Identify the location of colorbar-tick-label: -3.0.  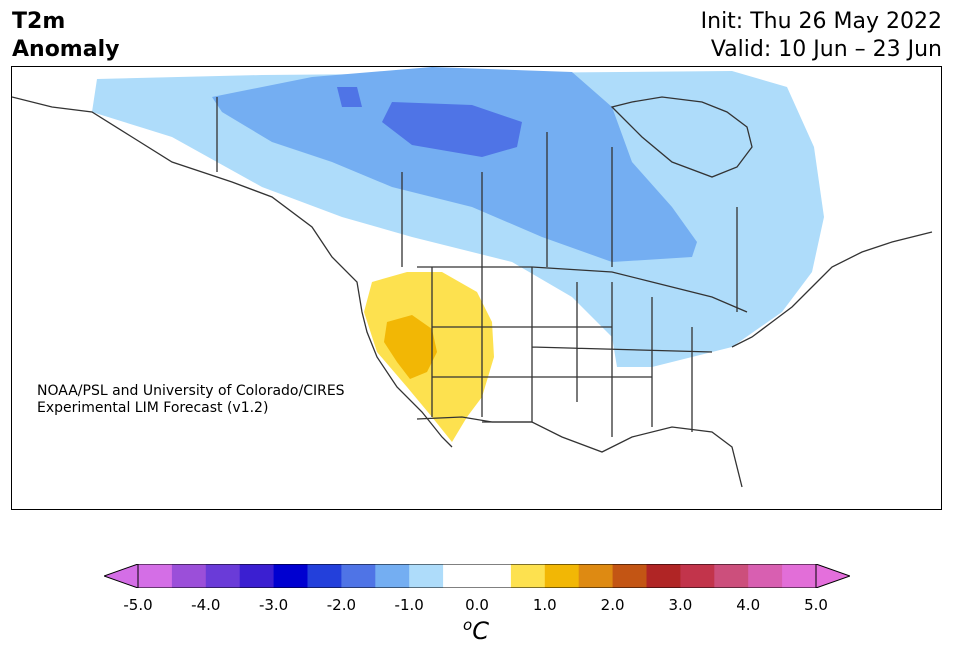
(273, 605).